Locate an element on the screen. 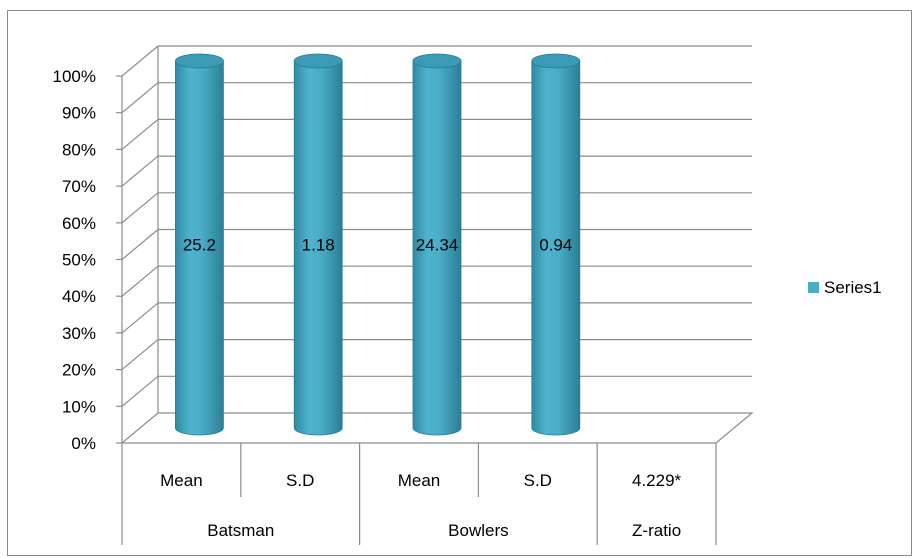 The image size is (917, 558). y-tick-label: 60% is located at coordinates (79, 223).